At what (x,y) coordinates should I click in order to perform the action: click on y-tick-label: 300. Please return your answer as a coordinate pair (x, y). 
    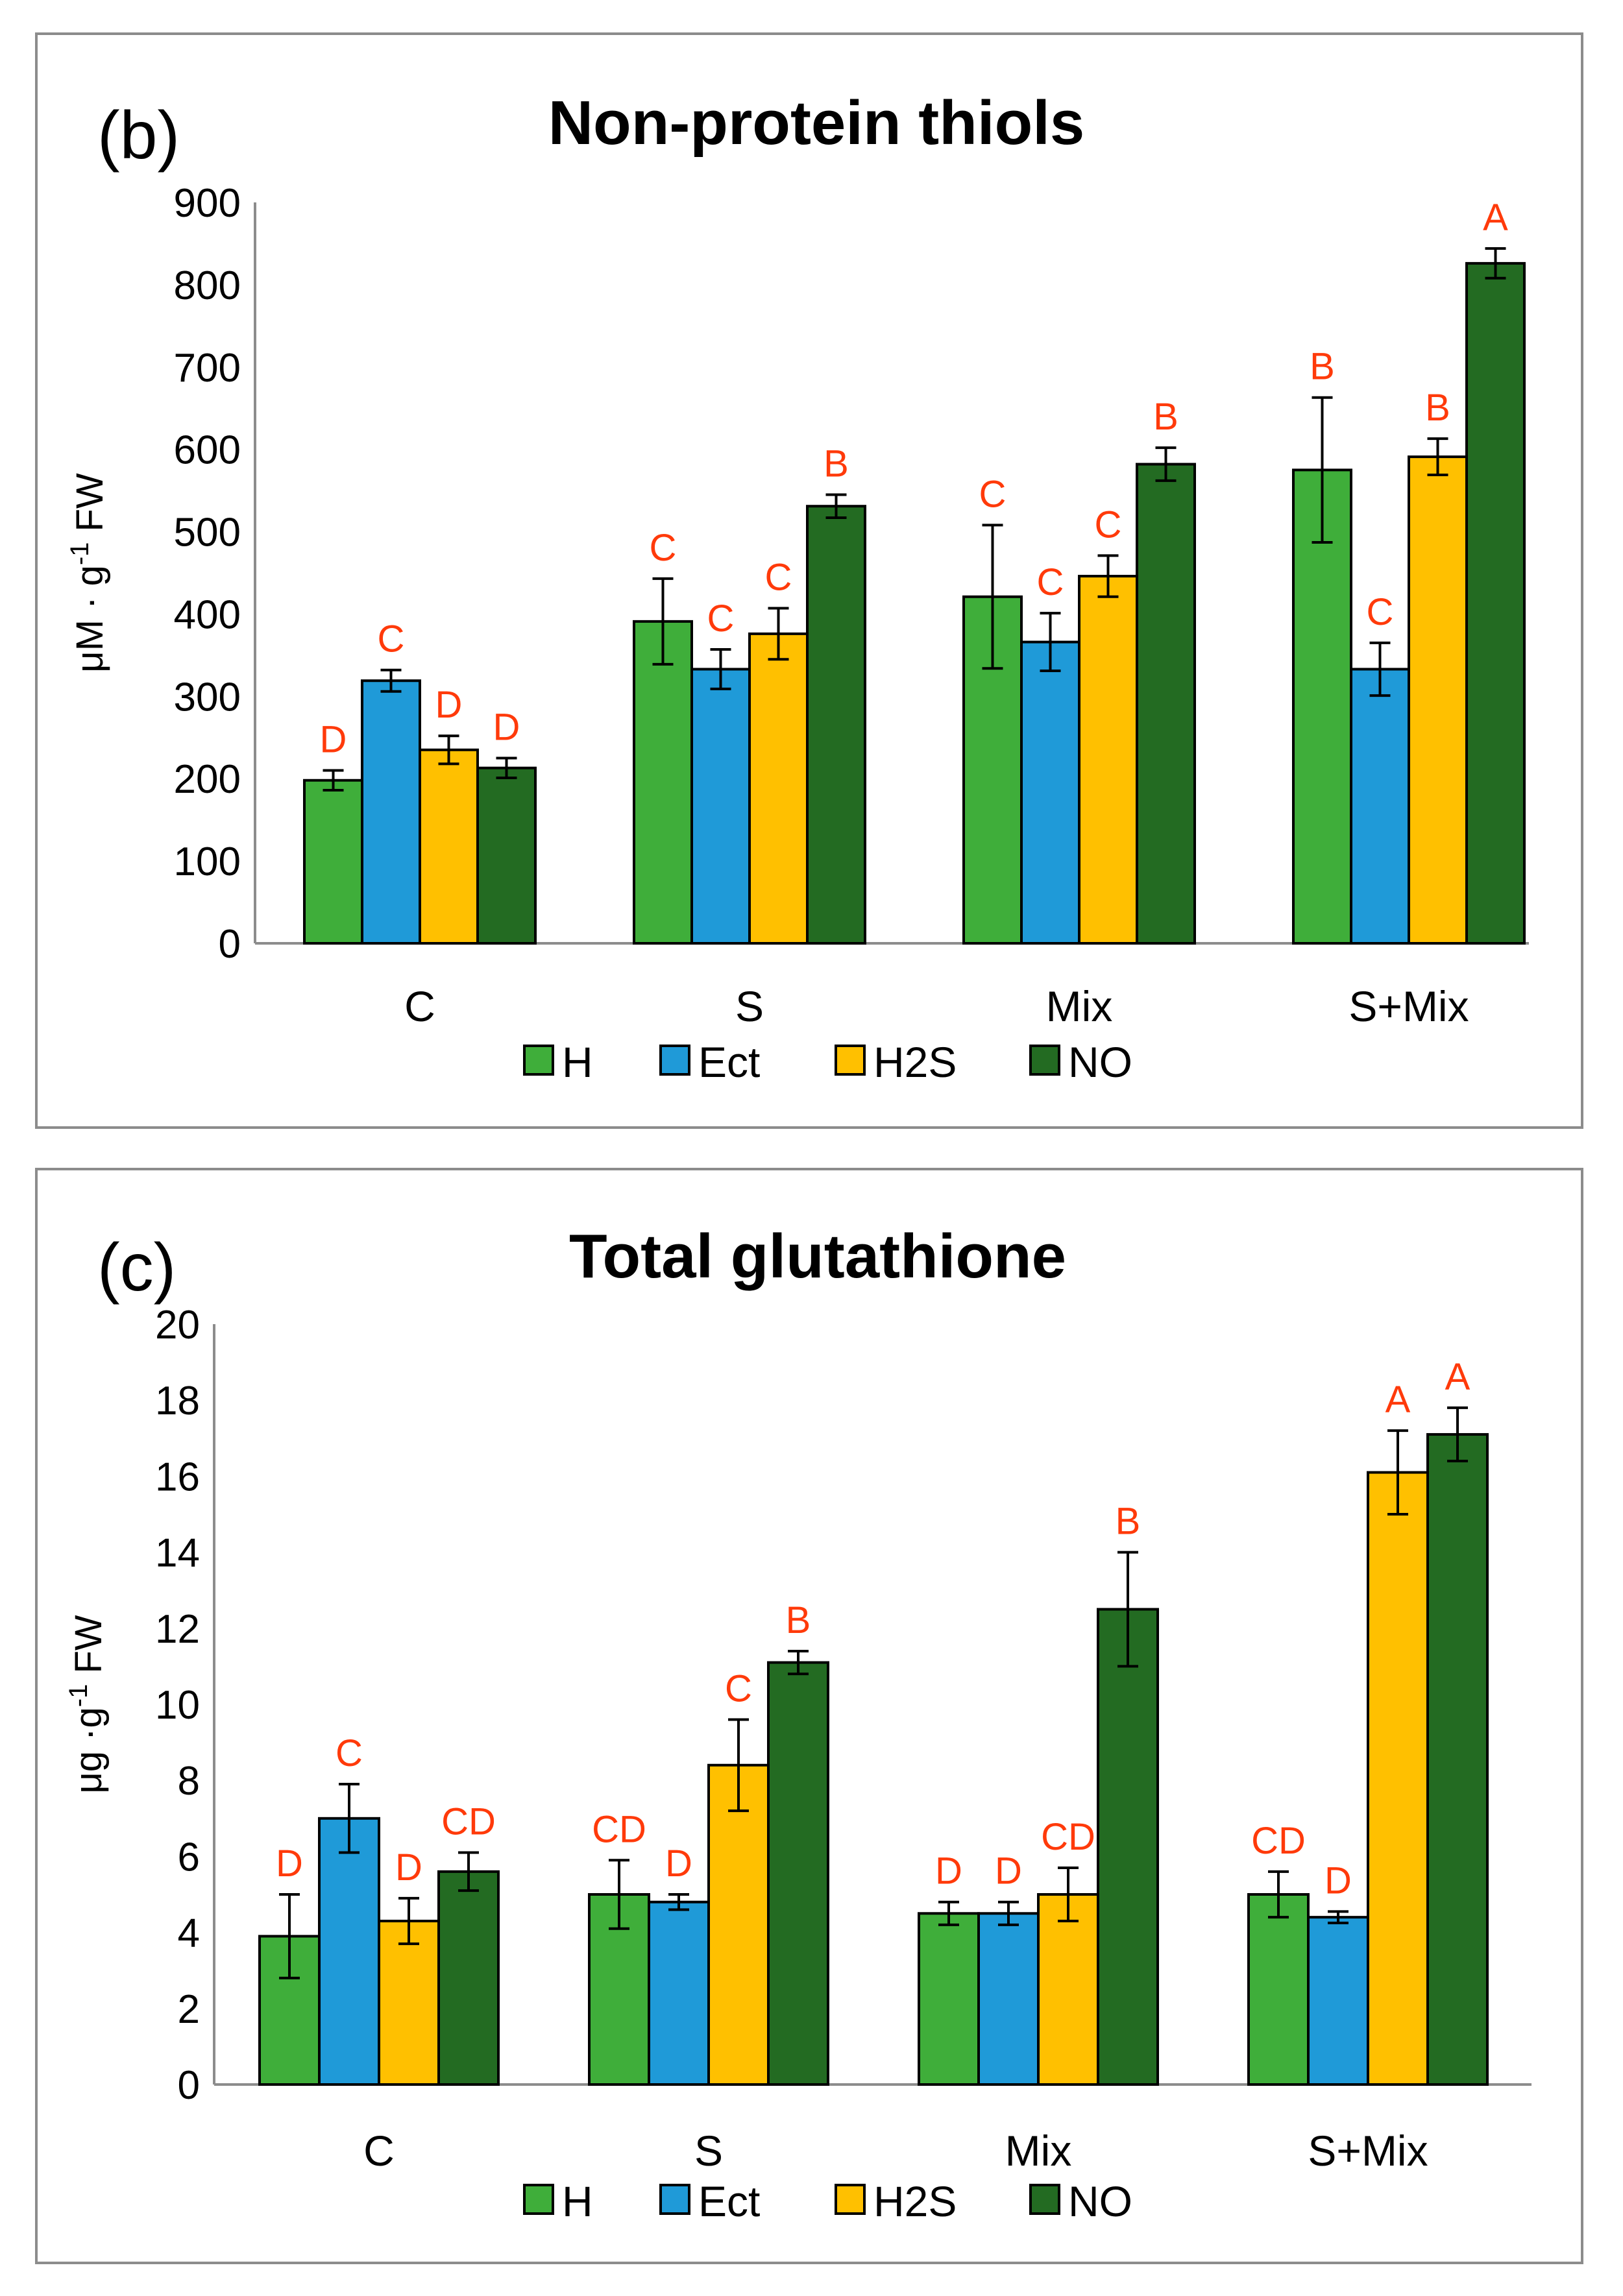
    Looking at the image, I should click on (207, 697).